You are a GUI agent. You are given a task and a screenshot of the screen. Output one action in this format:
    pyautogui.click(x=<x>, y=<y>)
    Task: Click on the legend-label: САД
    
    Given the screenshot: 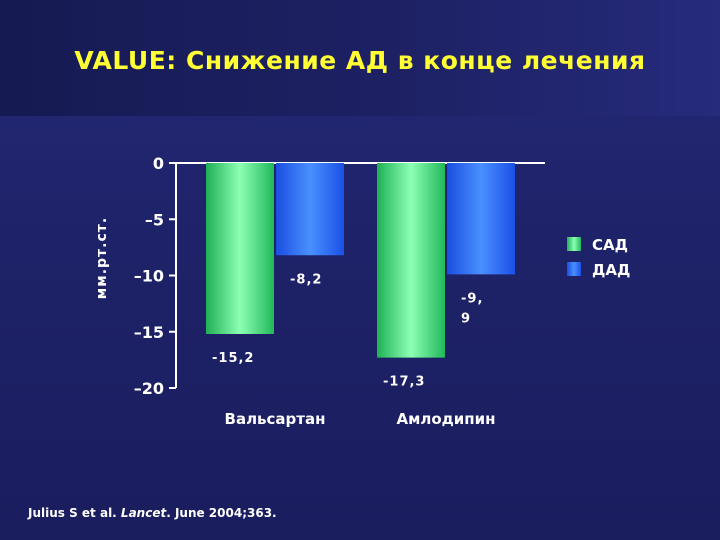 What is the action you would take?
    pyautogui.click(x=610, y=245)
    